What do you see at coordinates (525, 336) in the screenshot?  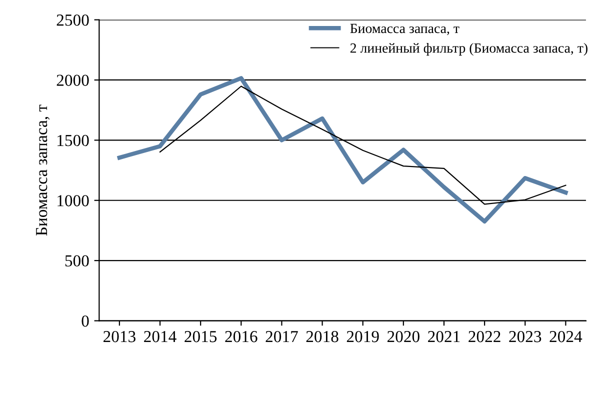 I see `x-tick-label: 2023` at bounding box center [525, 336].